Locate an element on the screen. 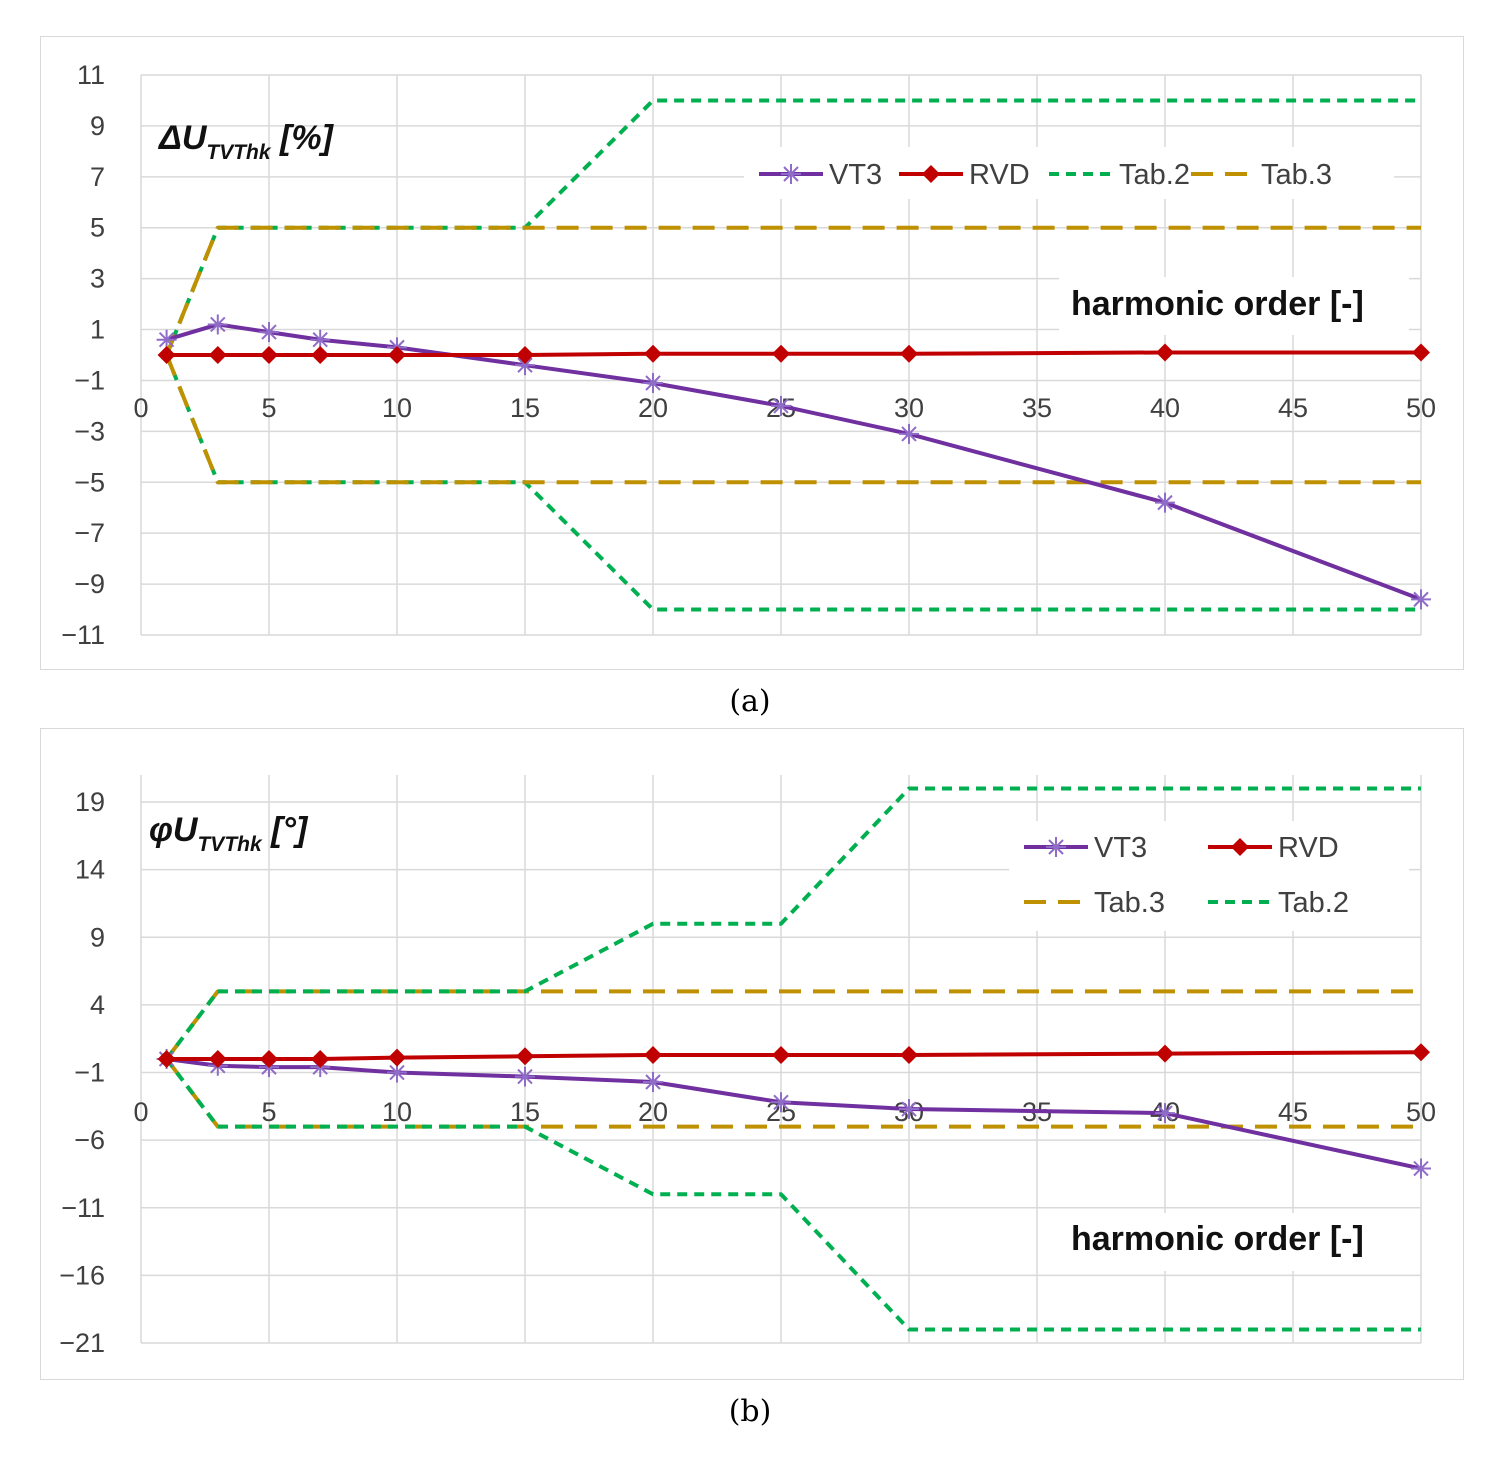 This screenshot has width=1500, height=1458. y-axis-title-subscript: TVThk is located at coordinates (229, 844).